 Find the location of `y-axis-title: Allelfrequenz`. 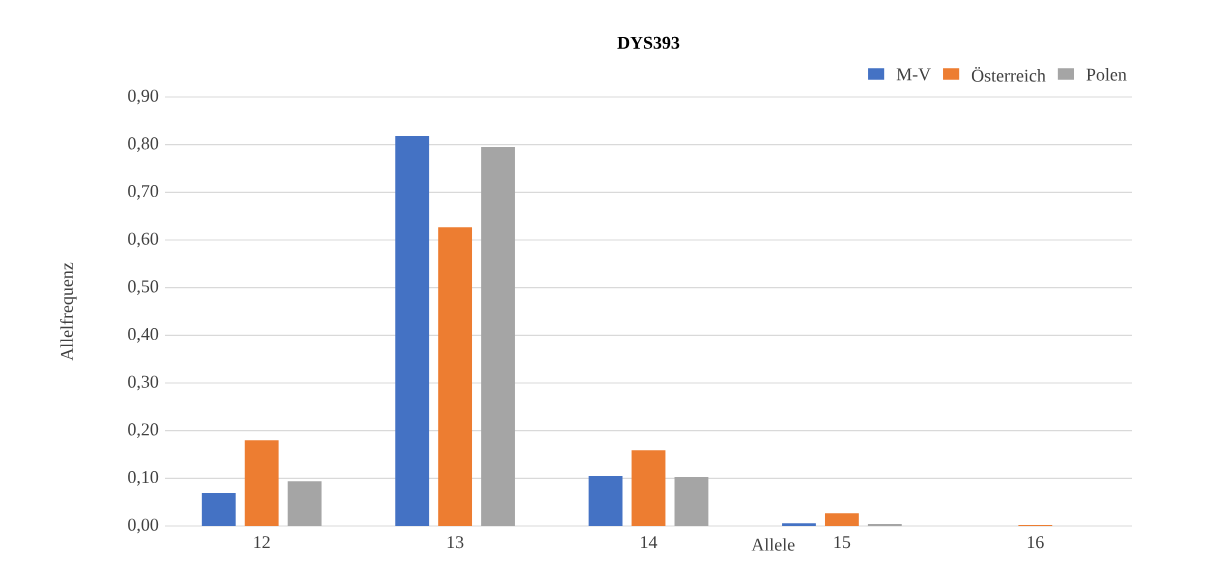

y-axis-title: Allelfrequenz is located at coordinates (68, 311).